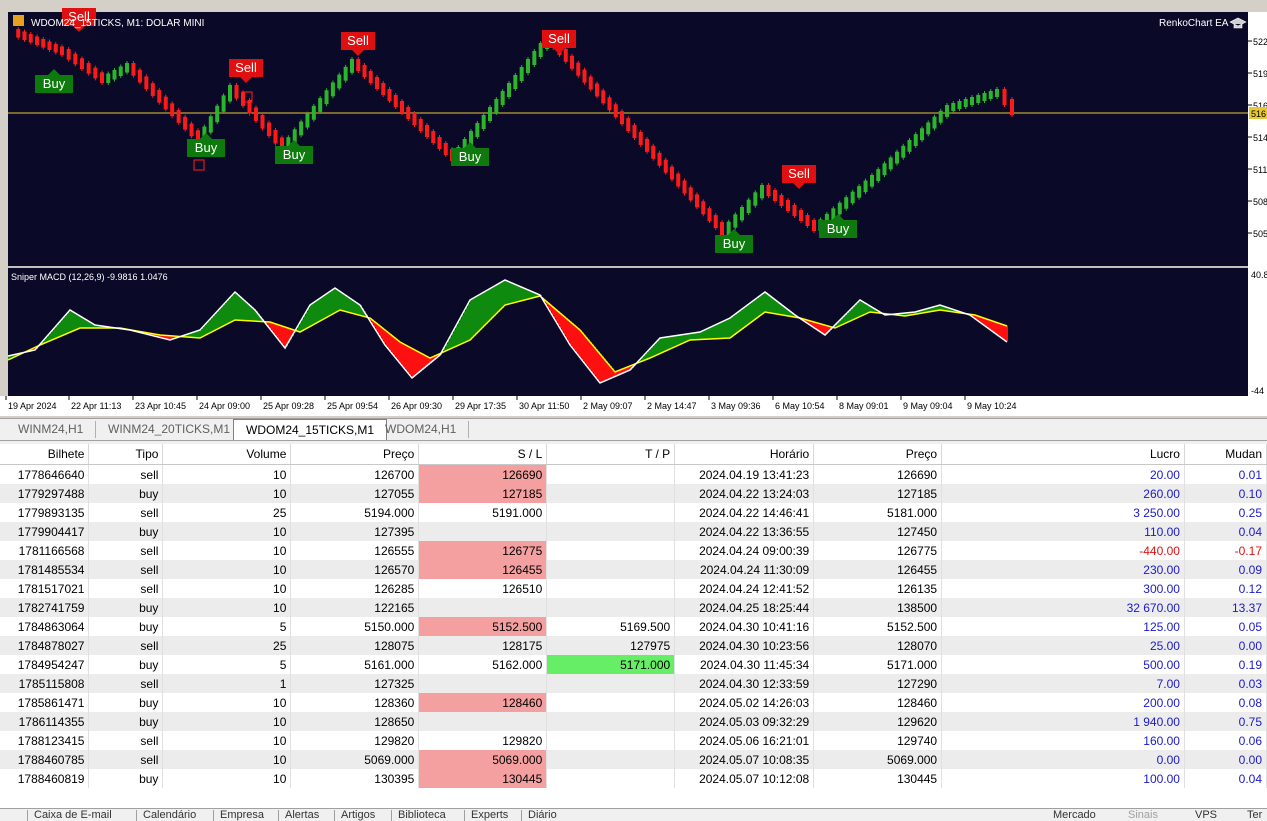 Image resolution: width=1267 pixels, height=821 pixels. Describe the element at coordinates (227, 454) in the screenshot. I see `column-header-volume: Volume` at that location.